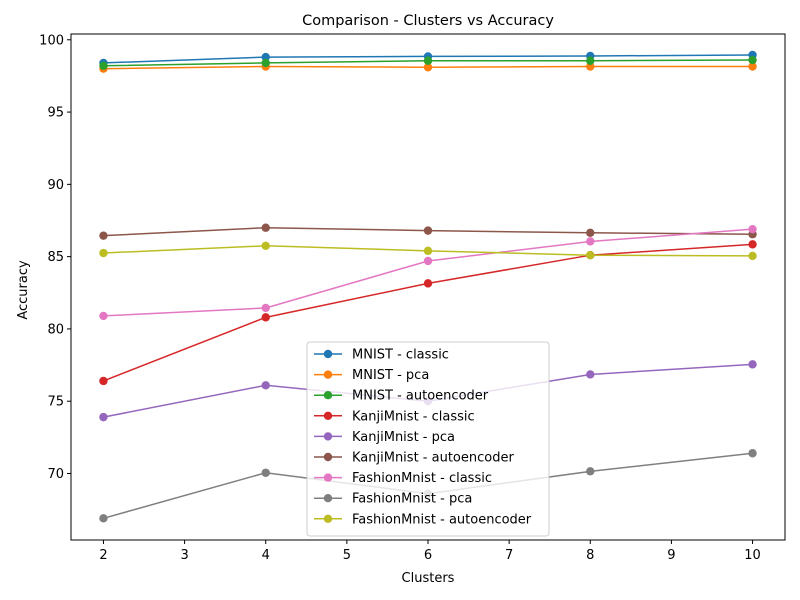 The height and width of the screenshot is (600, 800). What do you see at coordinates (412, 499) in the screenshot?
I see `legend-entry-label: FashionMnist - pca` at bounding box center [412, 499].